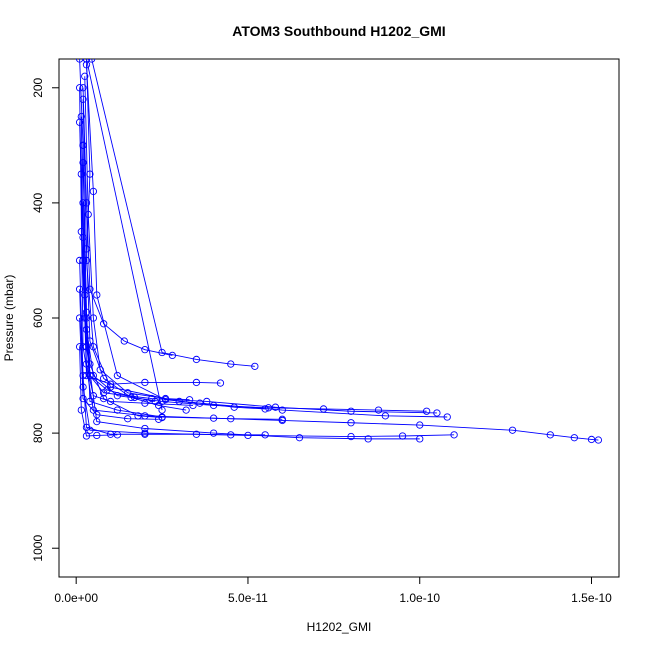  Describe the element at coordinates (333, 590) in the screenshot. I see `x-axis: 0.0e+00 5.0e-11 1.0e-10 1.5e-10` at that location.